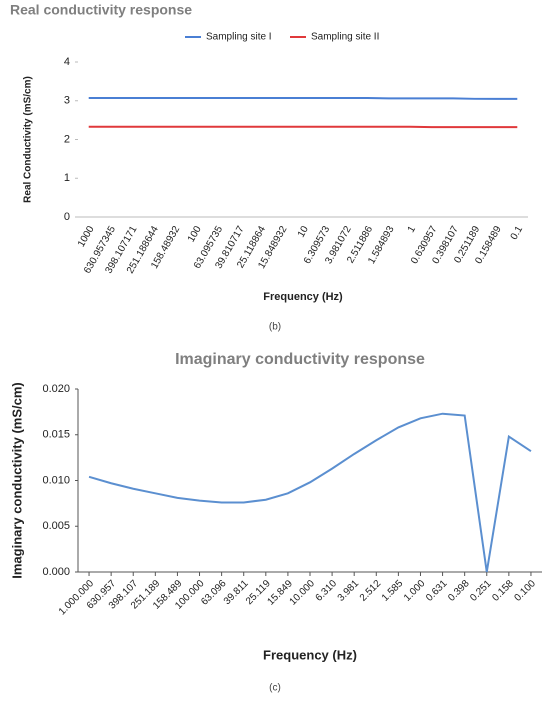 This screenshot has width=550, height=708. What do you see at coordinates (56, 526) in the screenshot?
I see `y-tick-label: 0.005` at bounding box center [56, 526].